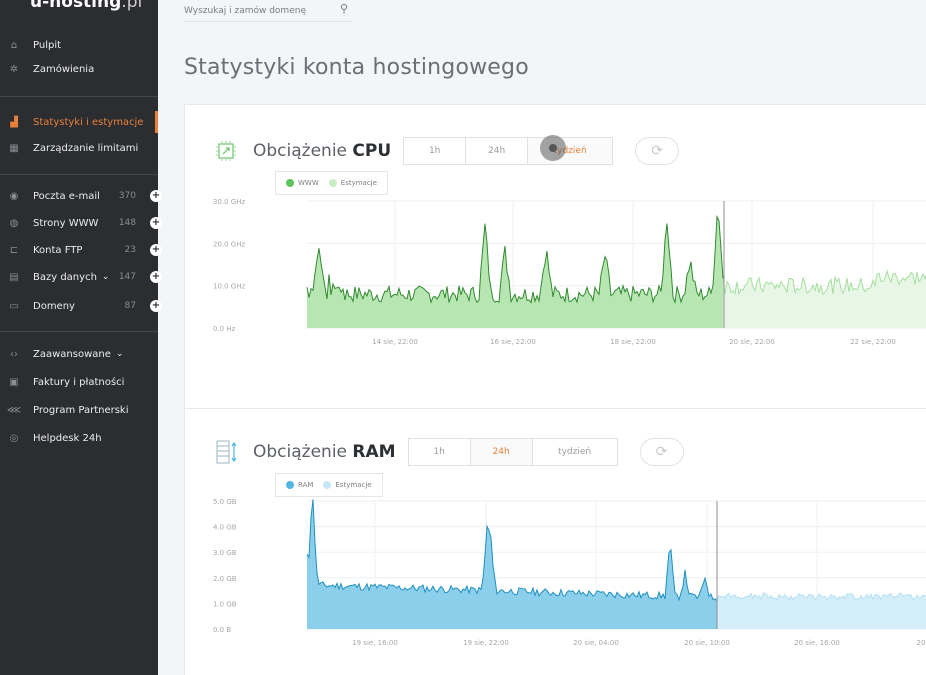 Image resolution: width=926 pixels, height=675 pixels. I want to click on cpu-range-1h: 1h, so click(435, 151).